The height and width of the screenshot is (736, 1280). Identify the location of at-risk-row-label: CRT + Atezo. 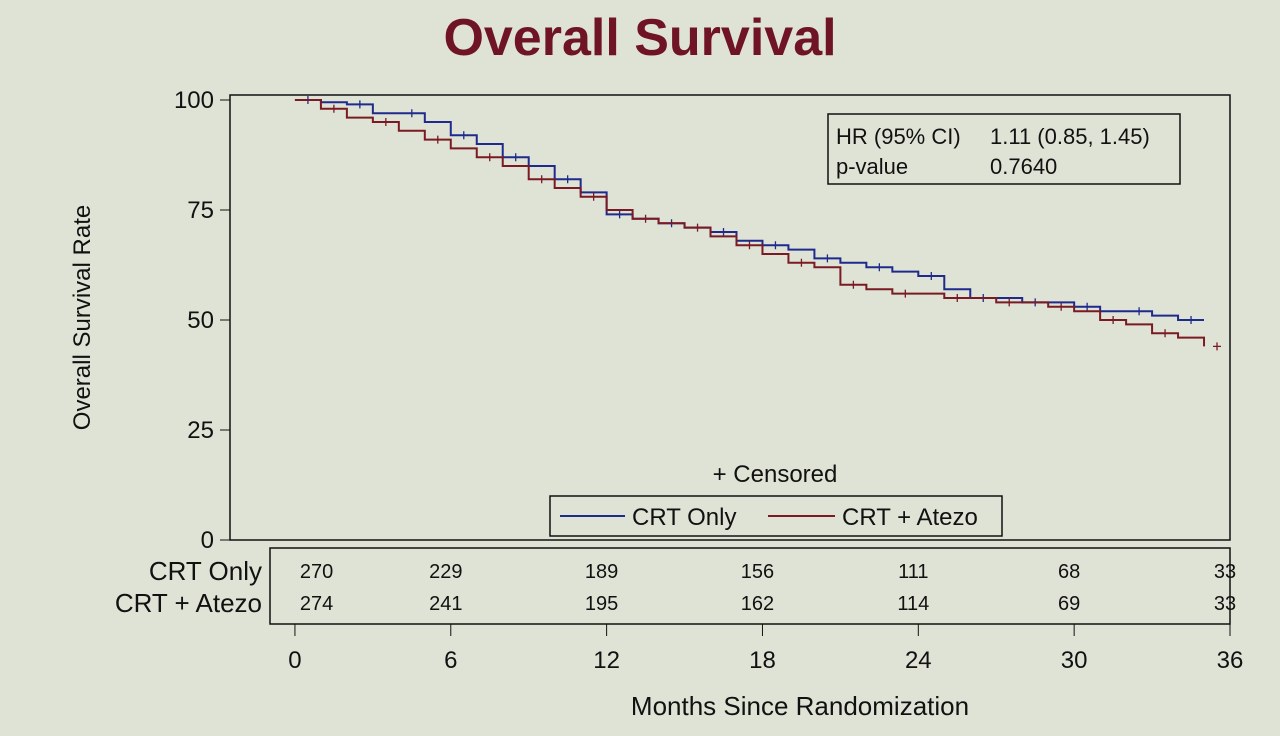
(188, 603).